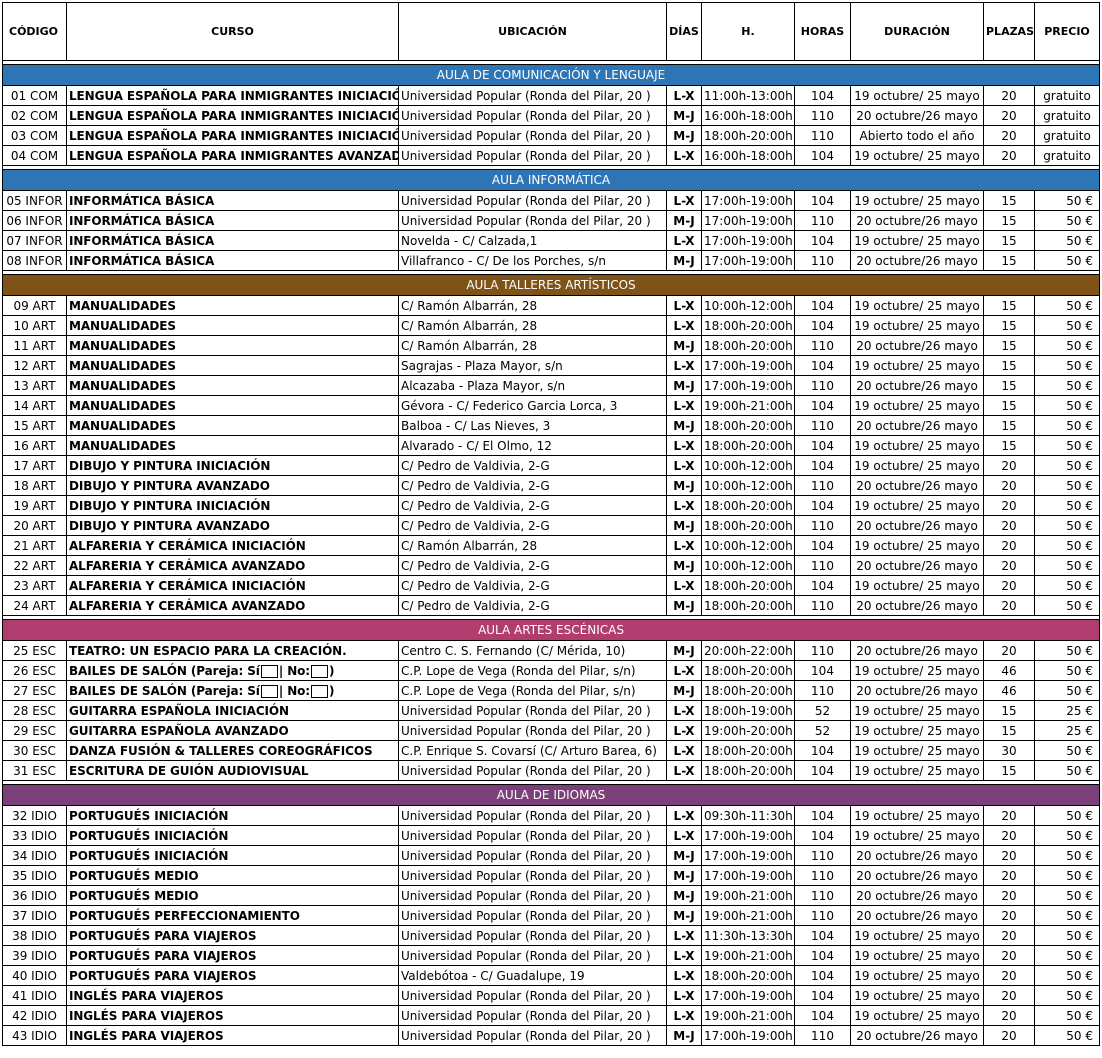 Image resolution: width=1102 pixels, height=1058 pixels. What do you see at coordinates (34, 770) in the screenshot?
I see `course-code: 31 ESC` at bounding box center [34, 770].